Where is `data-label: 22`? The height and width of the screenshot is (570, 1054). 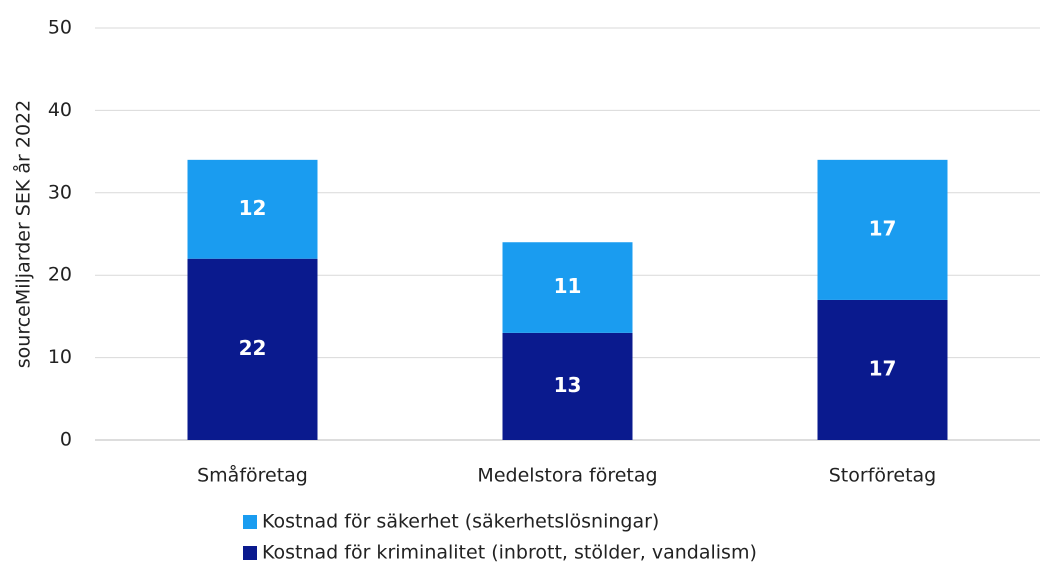
data-label: 22 is located at coordinates (253, 348).